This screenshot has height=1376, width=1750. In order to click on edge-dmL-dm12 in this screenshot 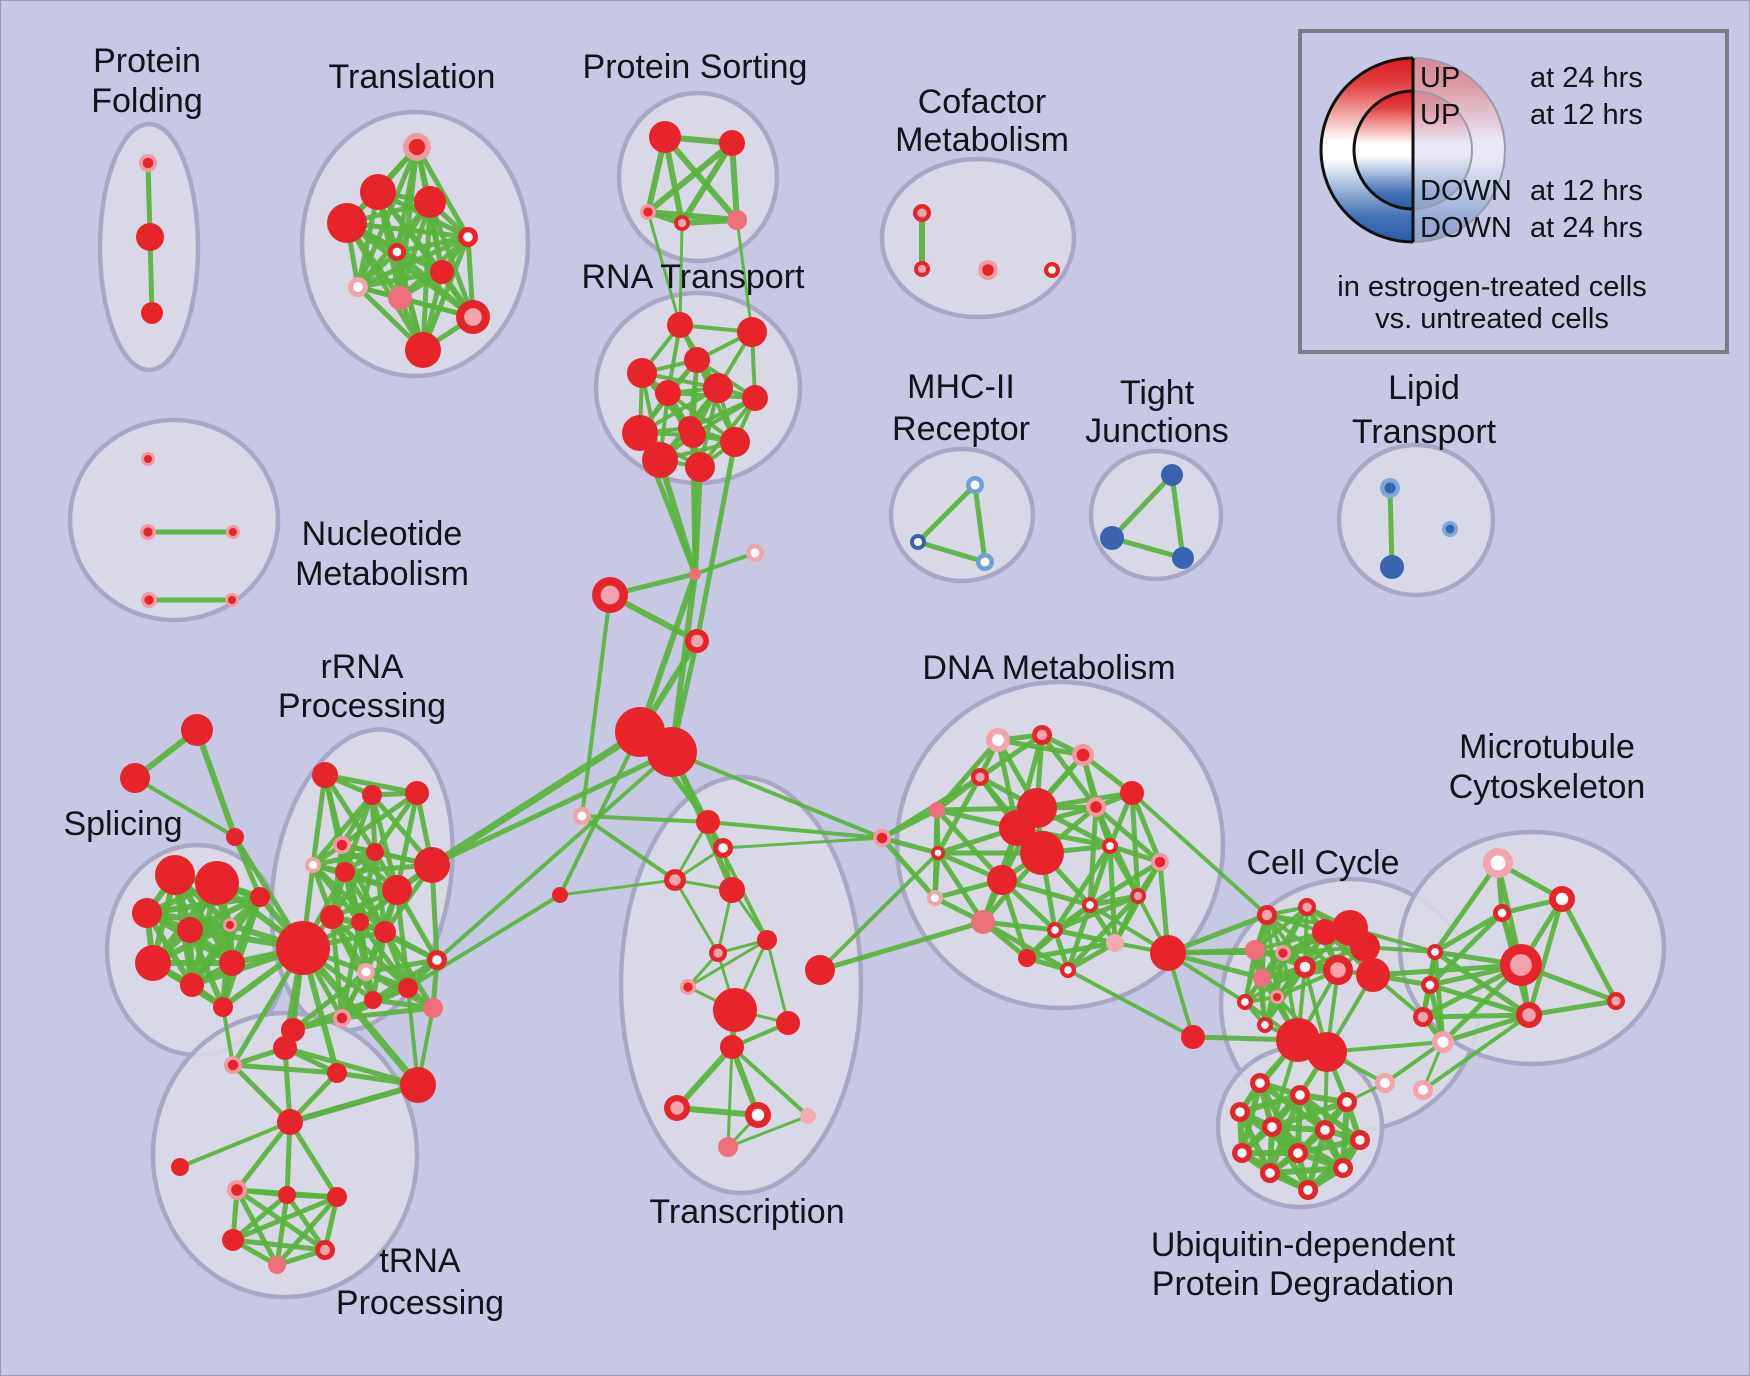, I will do `click(910, 845)`.